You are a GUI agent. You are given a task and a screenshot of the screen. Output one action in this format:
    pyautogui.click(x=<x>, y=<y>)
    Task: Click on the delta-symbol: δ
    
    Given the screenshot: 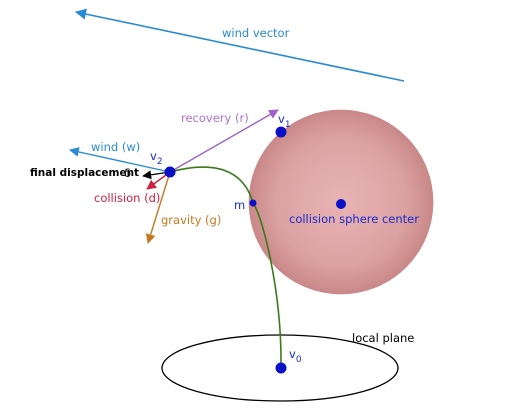 What is the action you would take?
    pyautogui.click(x=127, y=173)
    